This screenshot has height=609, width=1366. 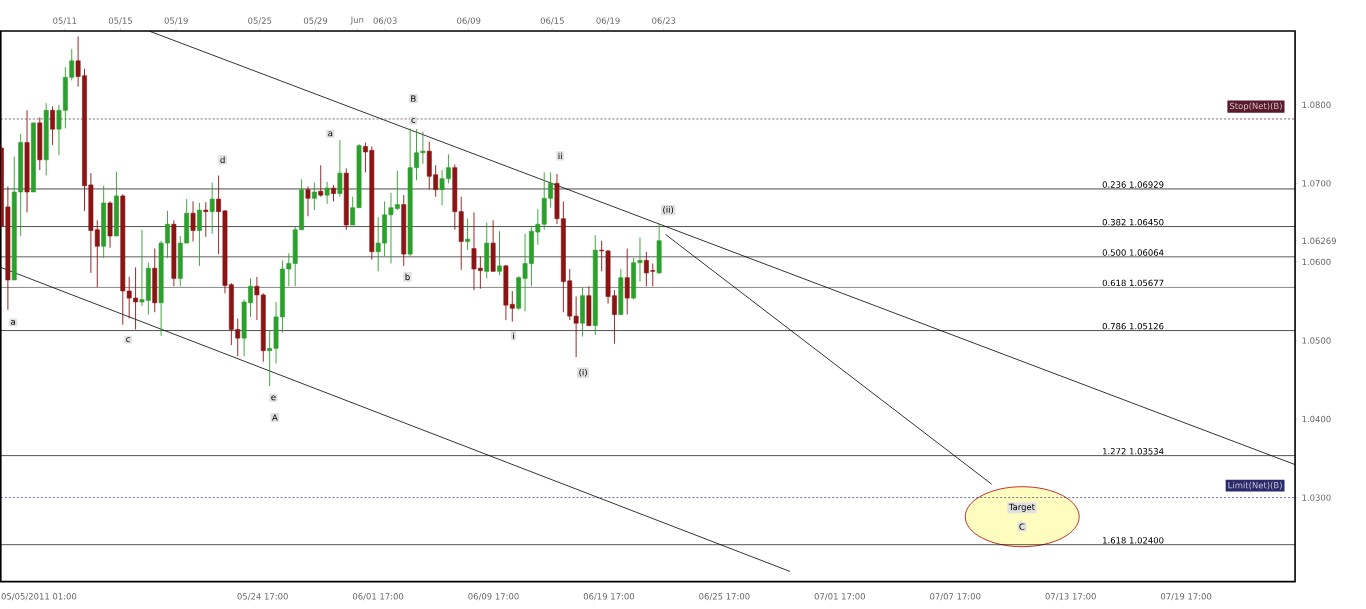 I want to click on text: 06/01 17:00, so click(x=378, y=597).